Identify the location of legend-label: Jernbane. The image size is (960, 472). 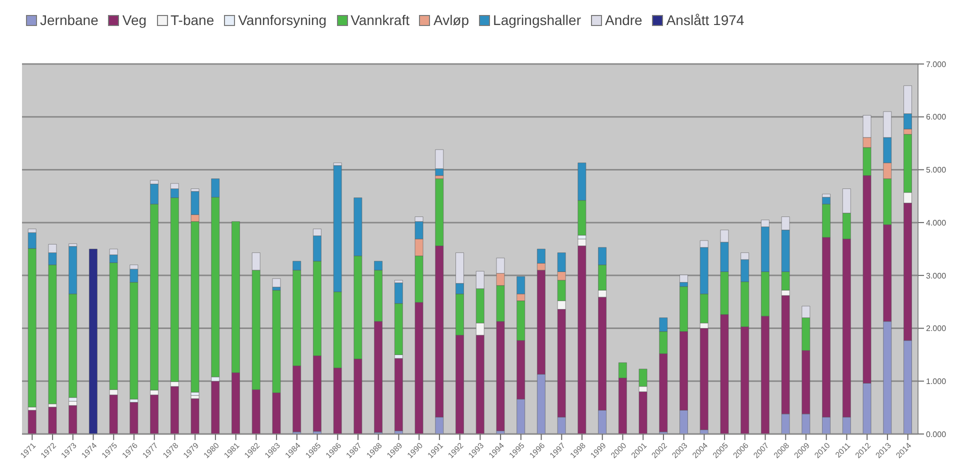
(69, 20).